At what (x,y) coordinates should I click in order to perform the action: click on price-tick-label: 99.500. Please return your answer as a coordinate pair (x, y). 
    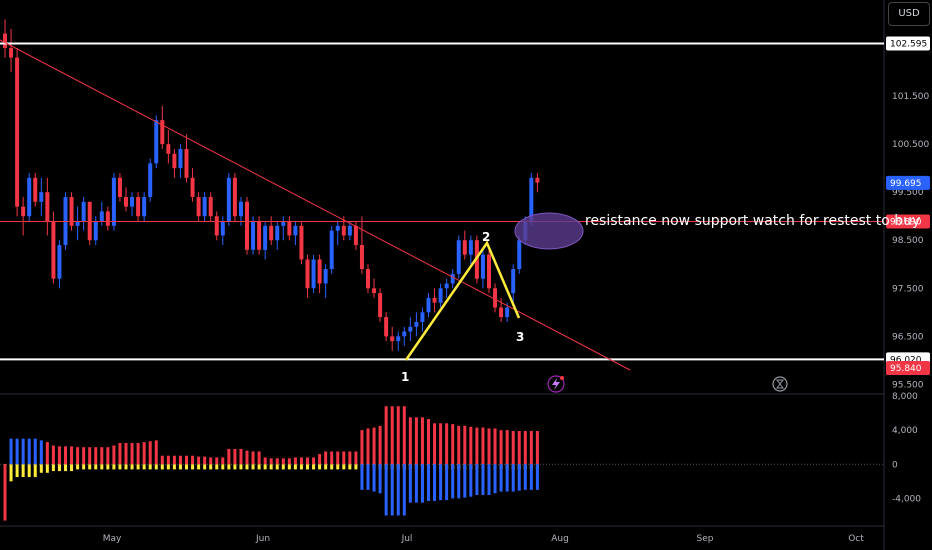
    Looking at the image, I should click on (908, 193).